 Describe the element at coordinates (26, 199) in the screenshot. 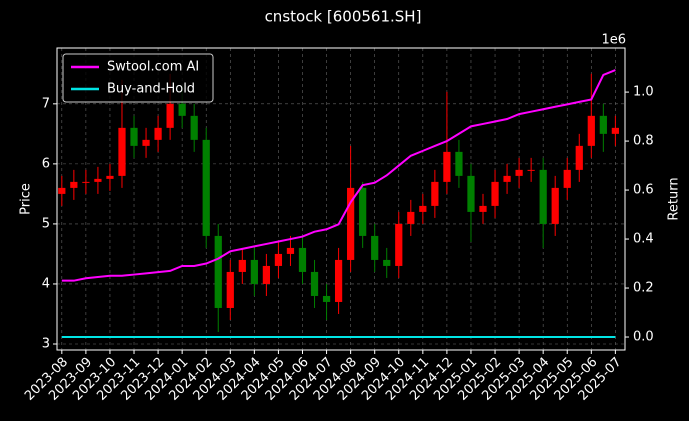

I see `y-axis-label: Price` at that location.